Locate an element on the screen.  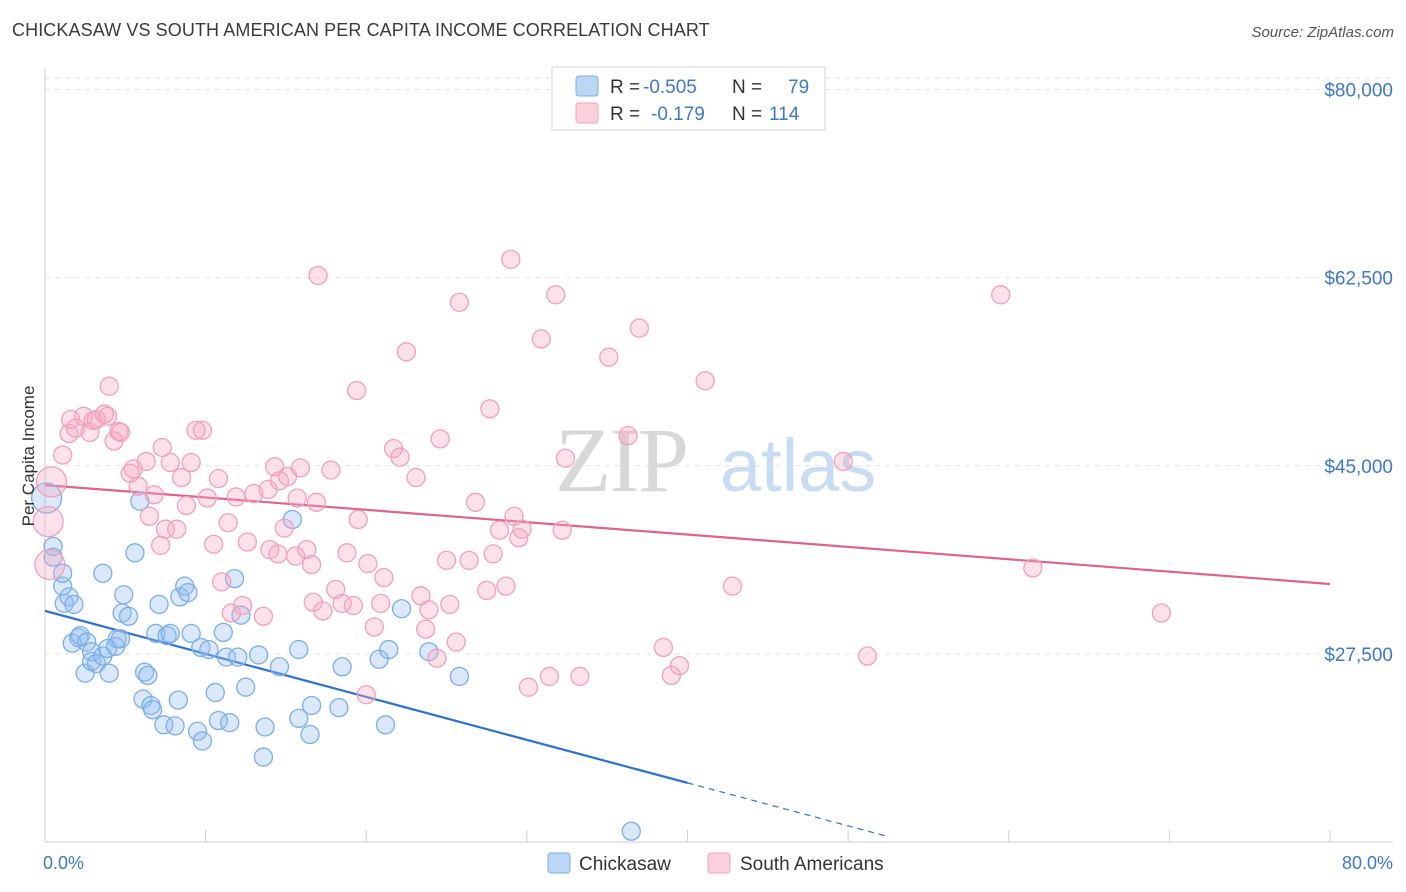
legend-r-label-2: R = is located at coordinates (625, 114).